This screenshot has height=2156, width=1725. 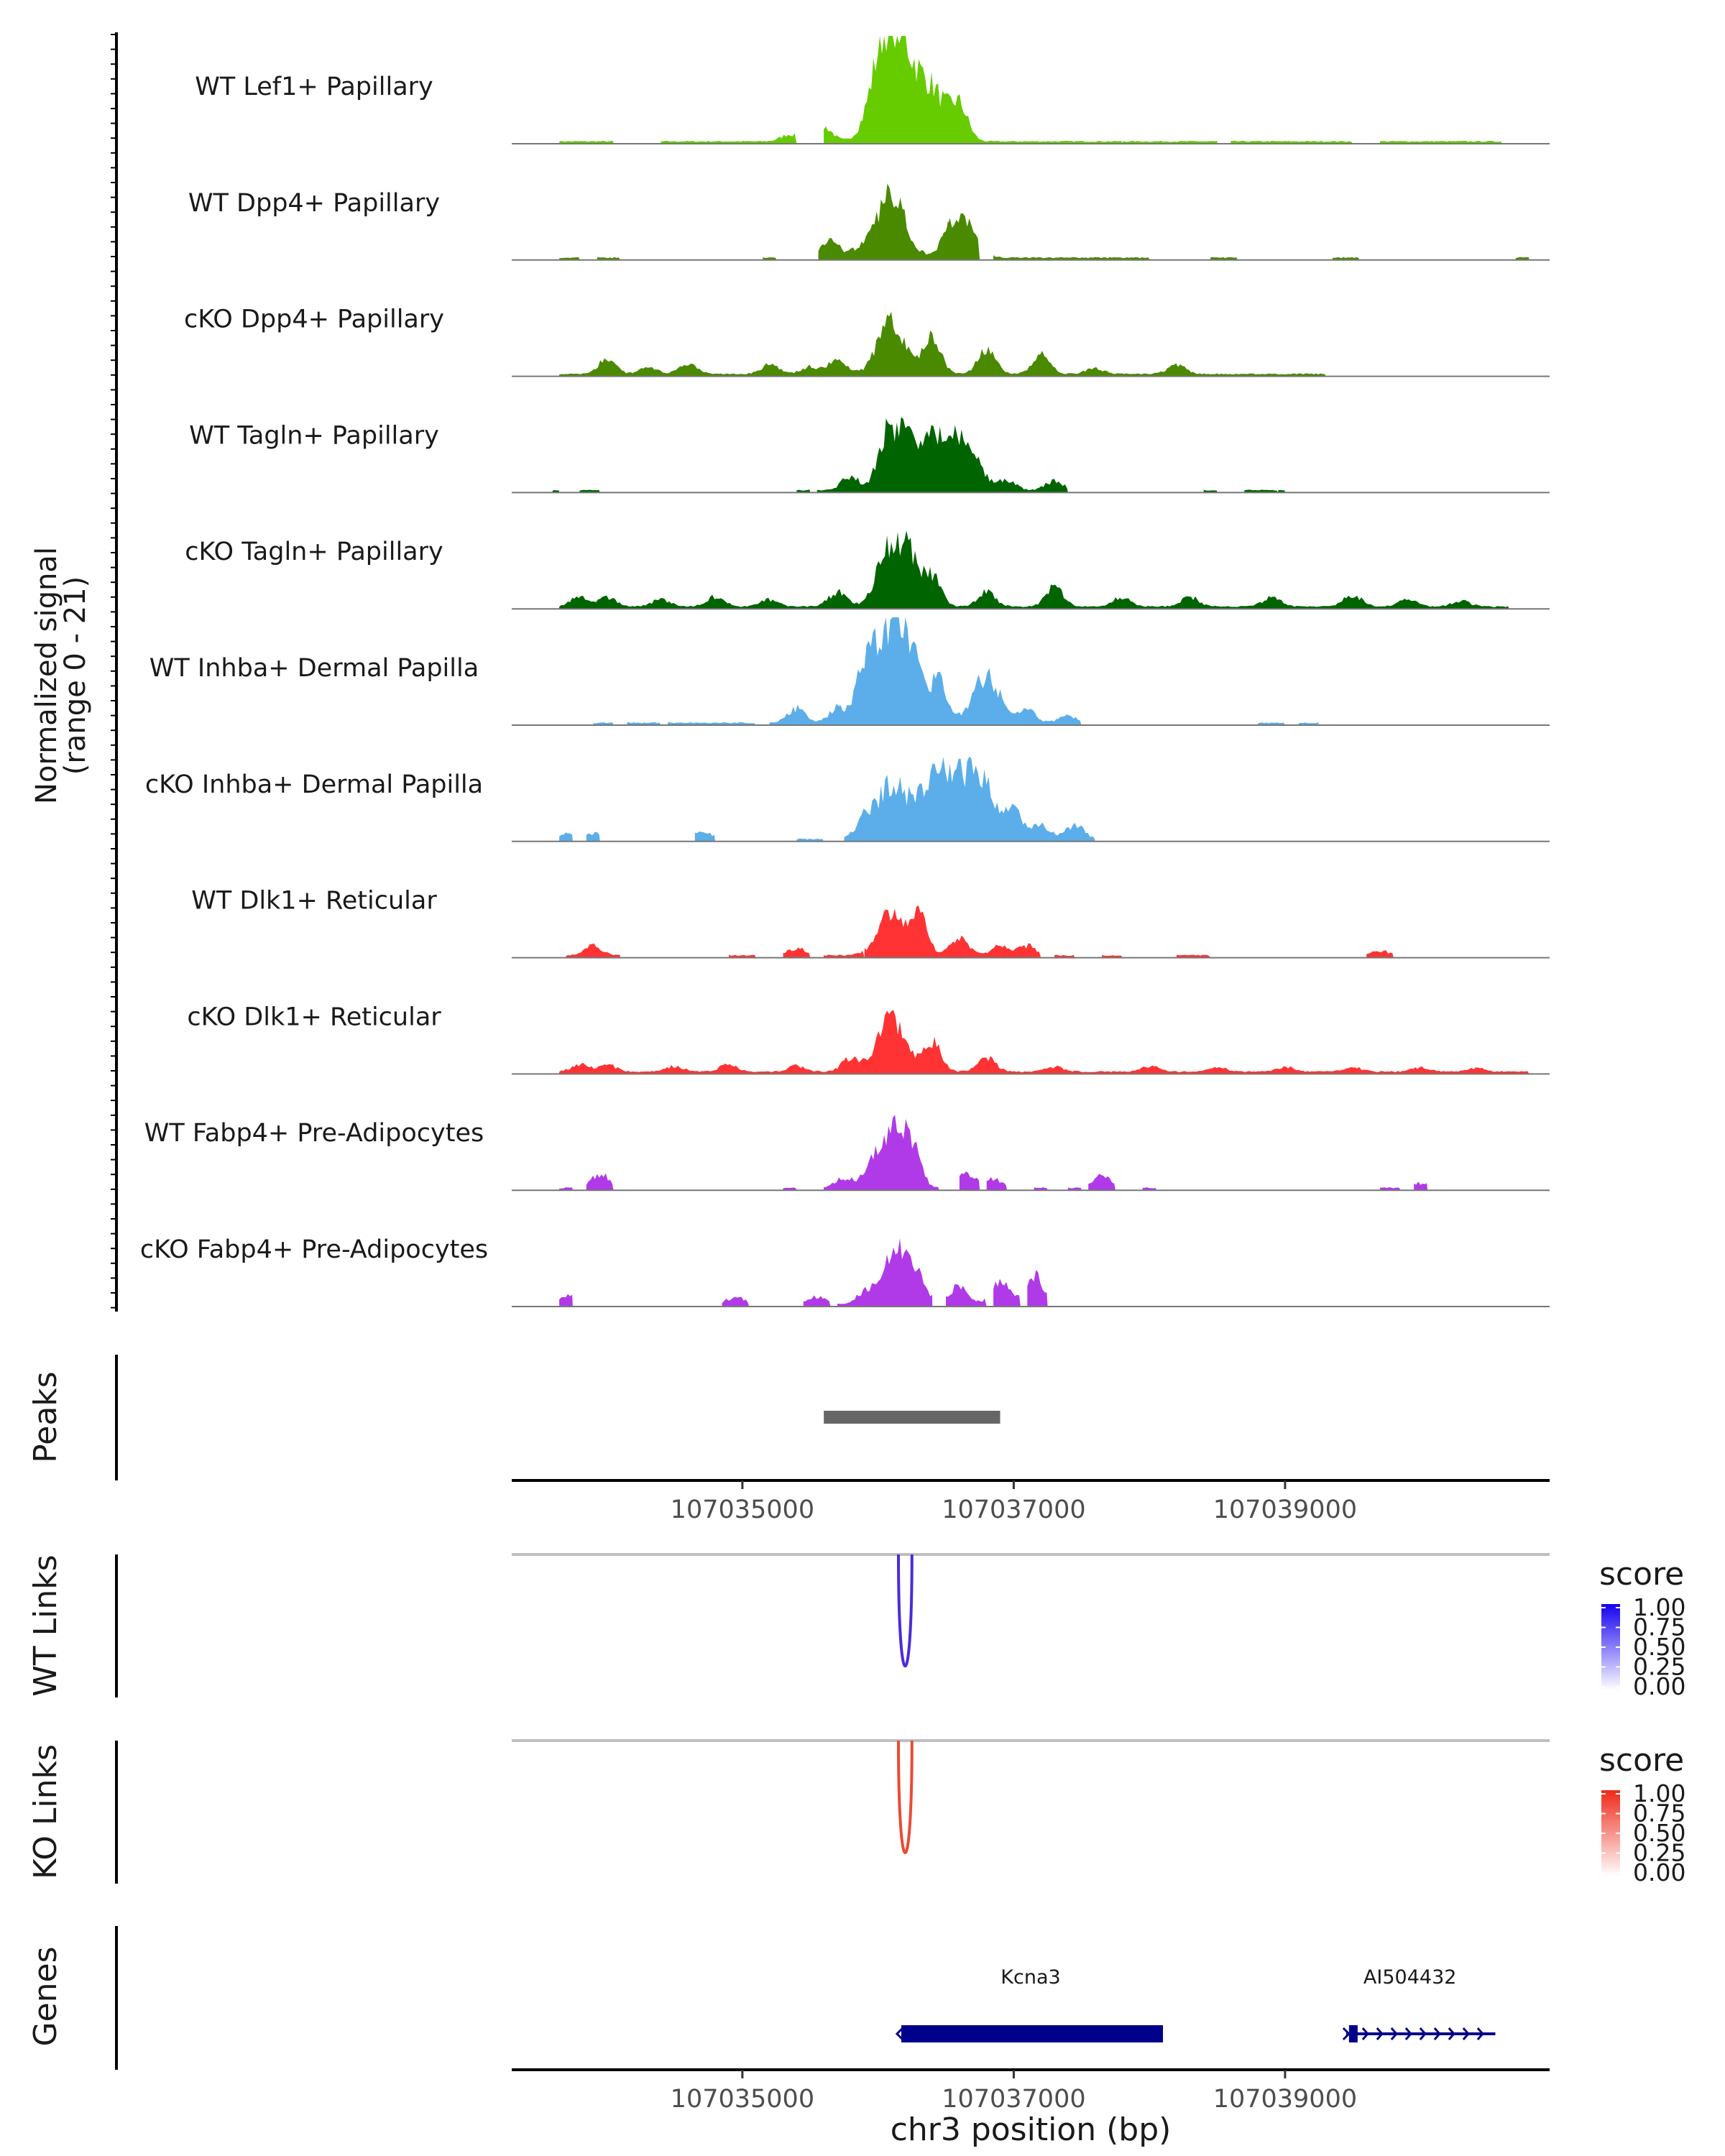 I want to click on track-label-cko-fabp4-pre-adipocytes: cKO Fabp4+ Pre-Adipocytes, so click(x=314, y=1249).